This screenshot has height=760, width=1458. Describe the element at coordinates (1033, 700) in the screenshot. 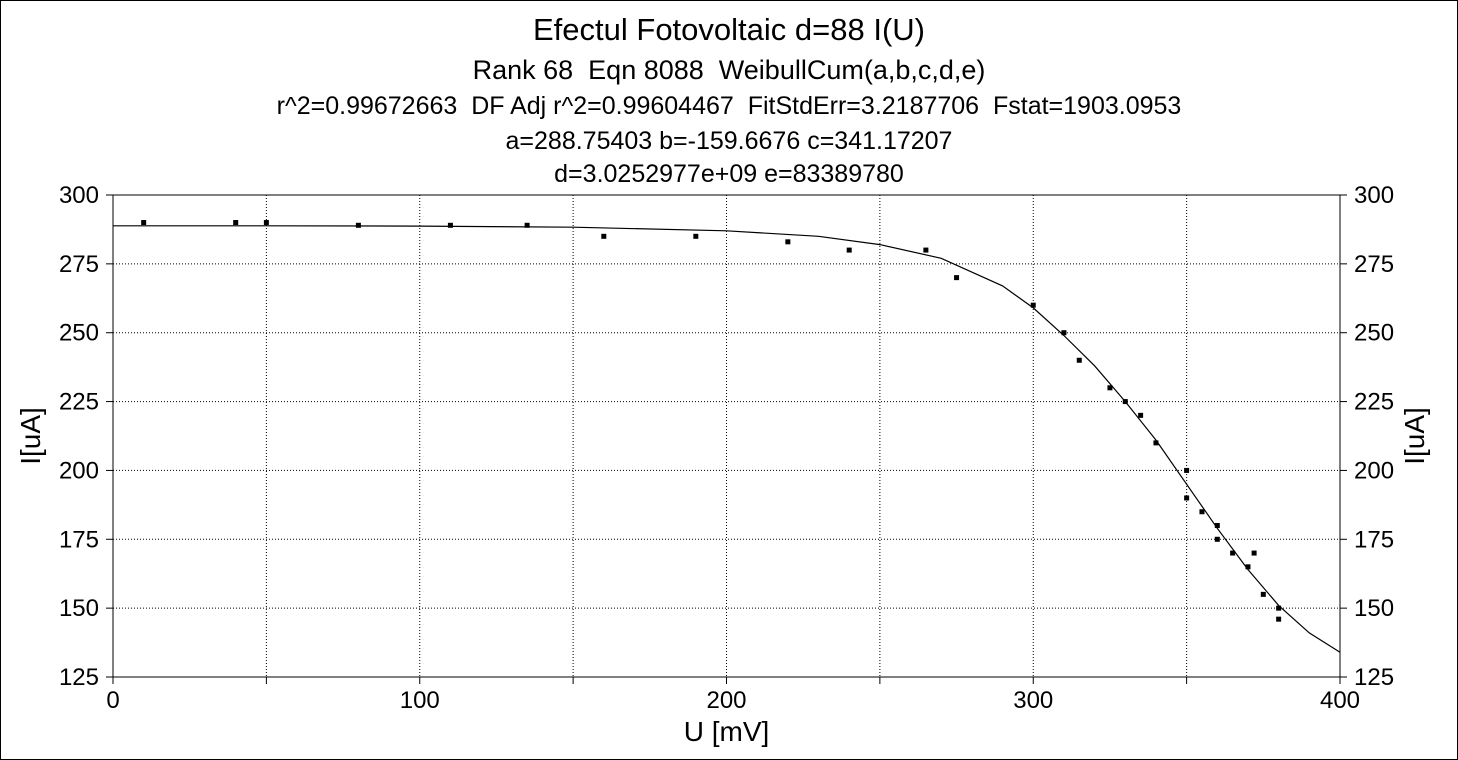

I see `x-tick-label: 300` at that location.